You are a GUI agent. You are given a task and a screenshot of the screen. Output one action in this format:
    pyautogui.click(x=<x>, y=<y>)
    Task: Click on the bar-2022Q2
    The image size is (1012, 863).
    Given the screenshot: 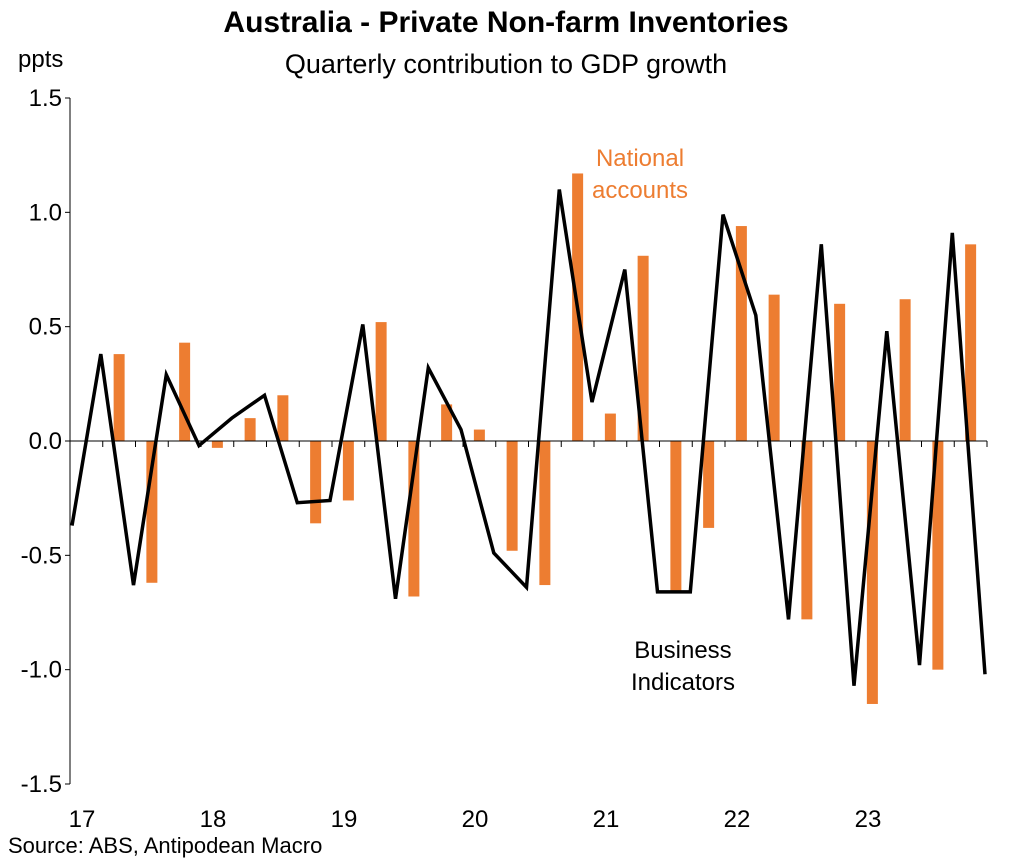 What is the action you would take?
    pyautogui.click(x=774, y=367)
    